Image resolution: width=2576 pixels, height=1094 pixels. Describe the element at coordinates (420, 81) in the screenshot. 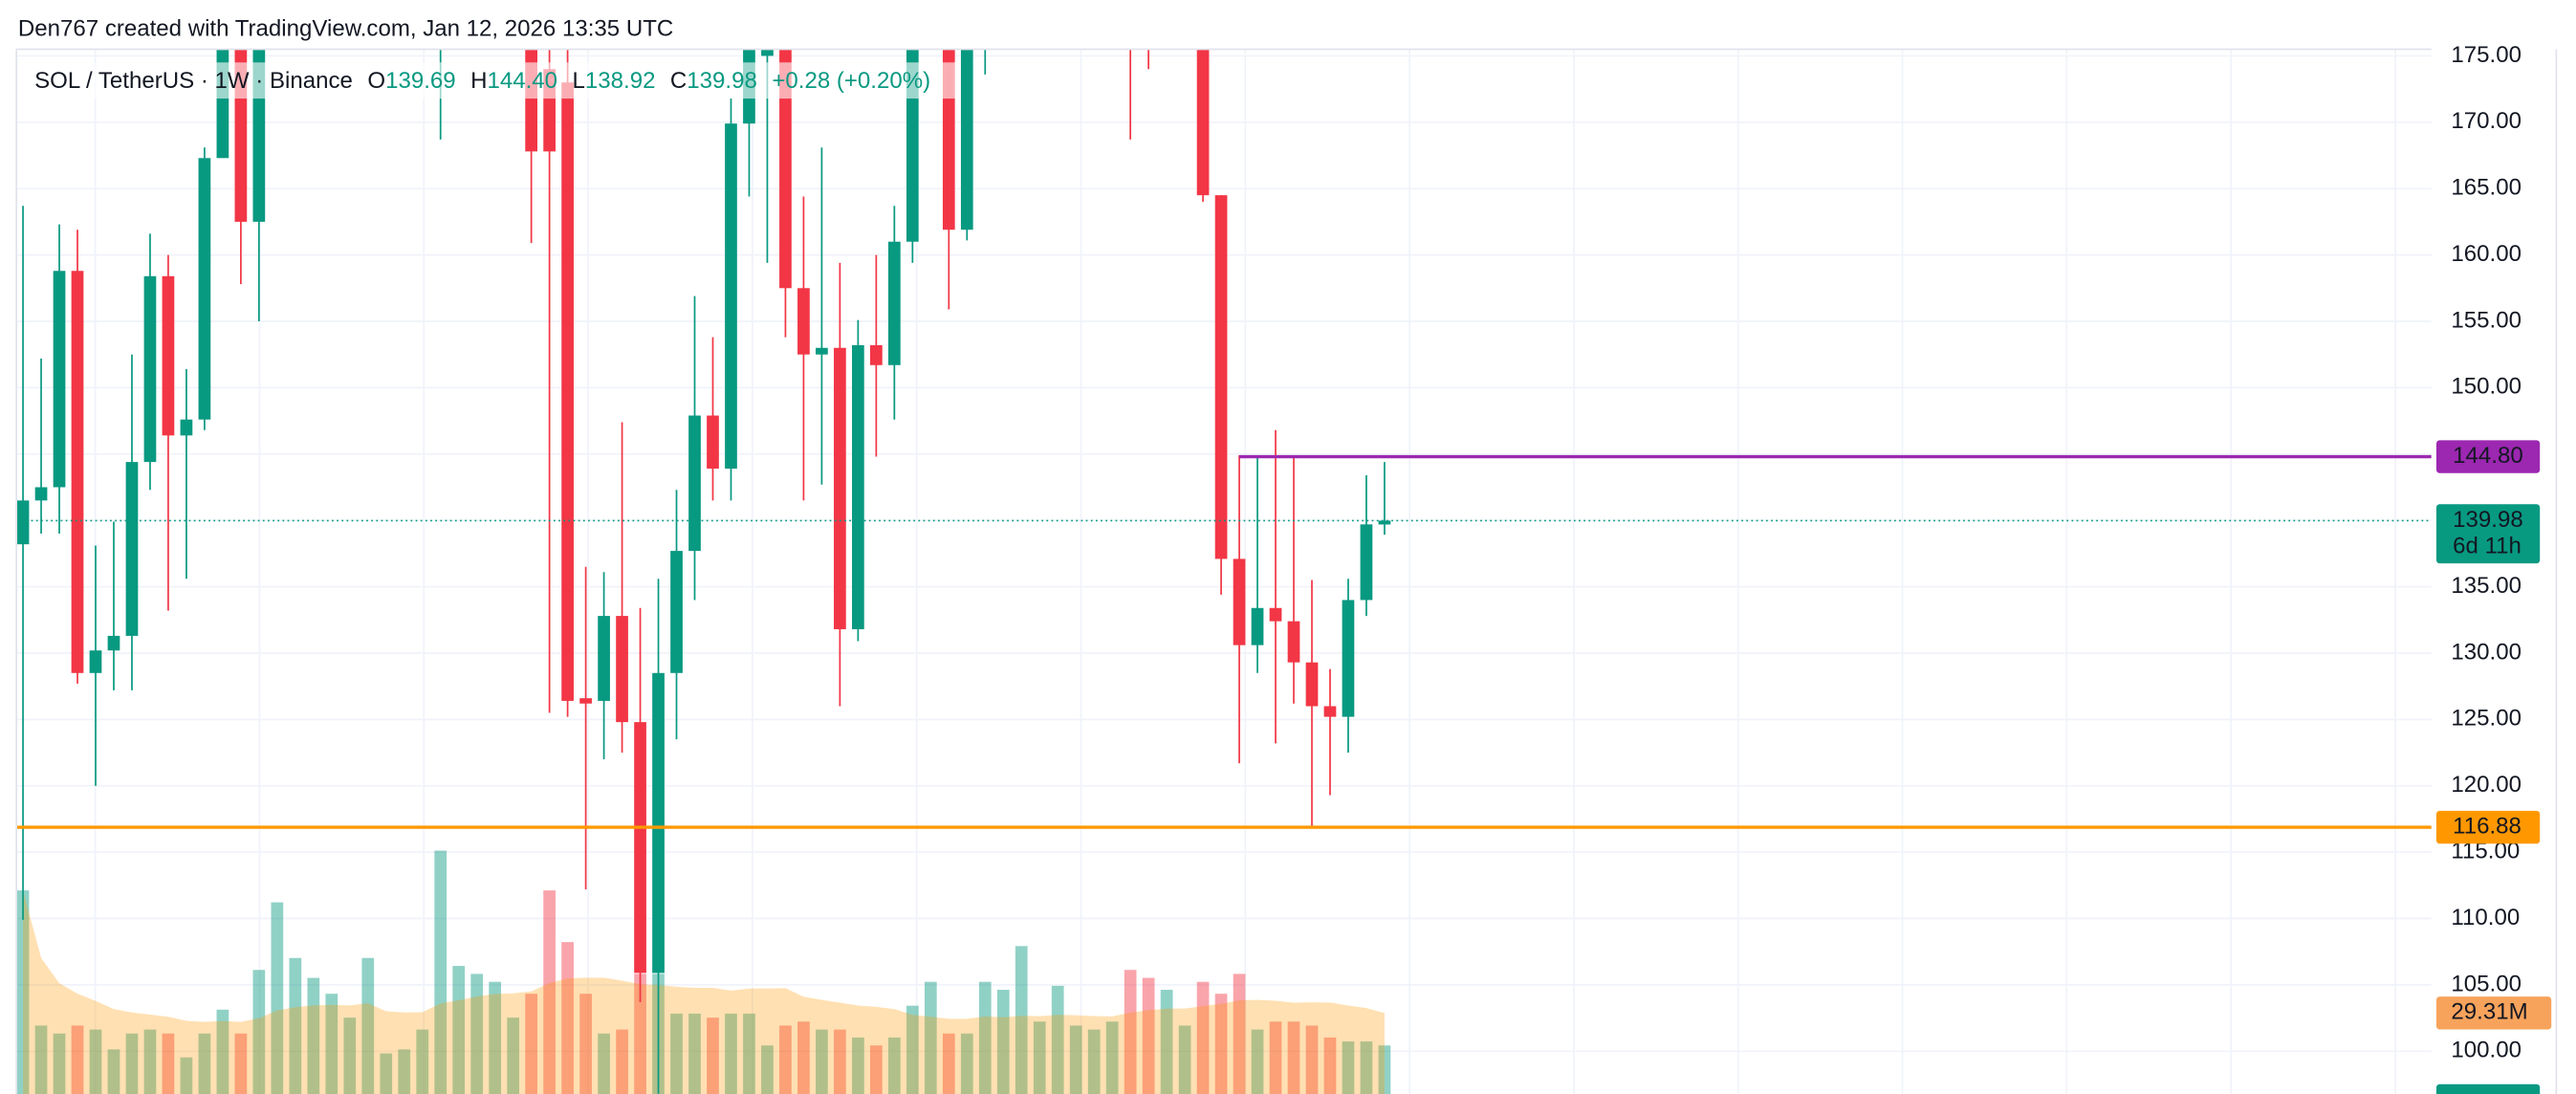

I see `o-value: 139.69` at that location.